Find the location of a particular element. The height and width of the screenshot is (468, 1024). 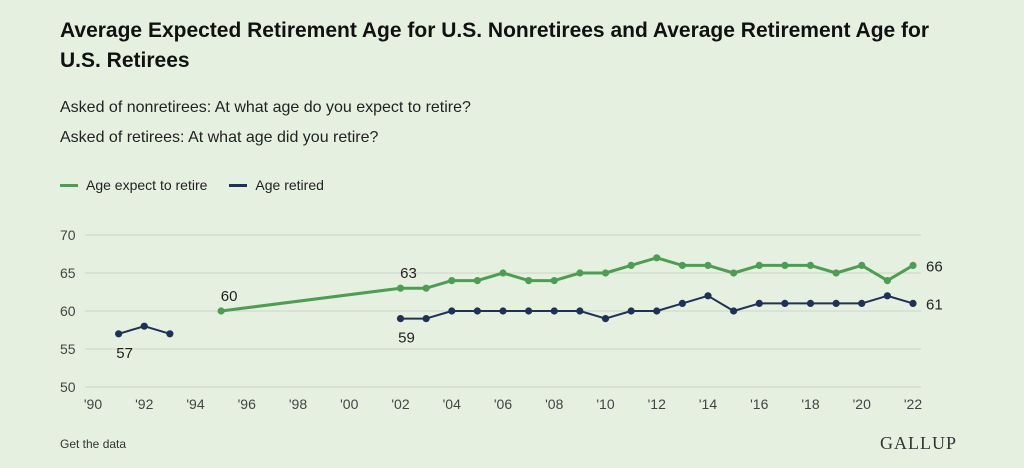

data-label-expect: 60 is located at coordinates (229, 296).